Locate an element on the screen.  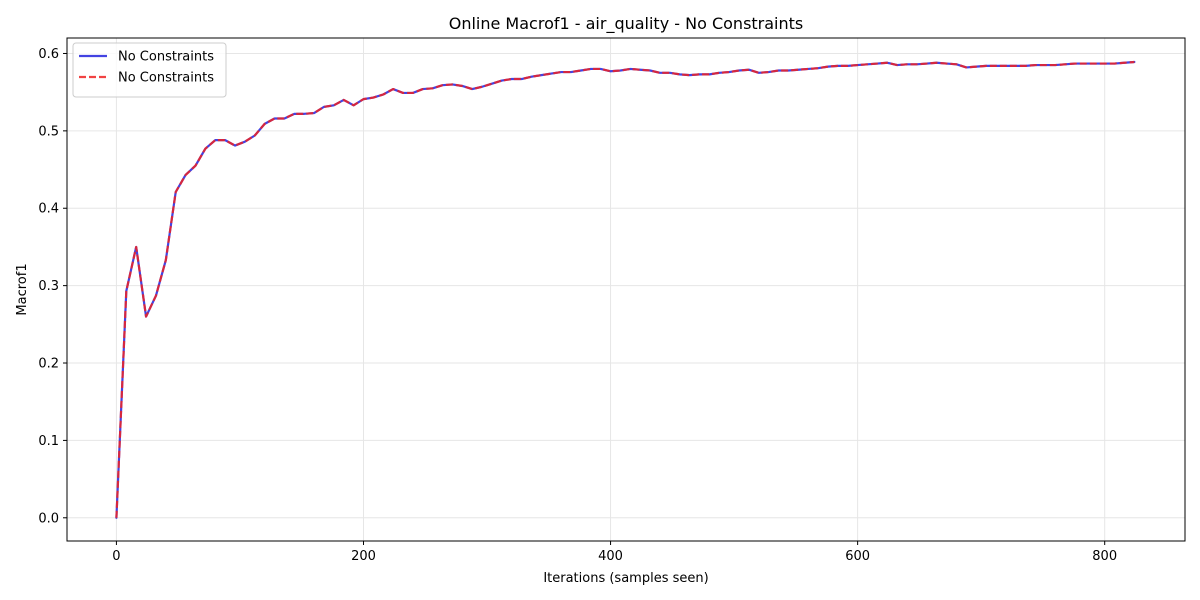
y-axis-title: Macrof1 is located at coordinates (22, 289).